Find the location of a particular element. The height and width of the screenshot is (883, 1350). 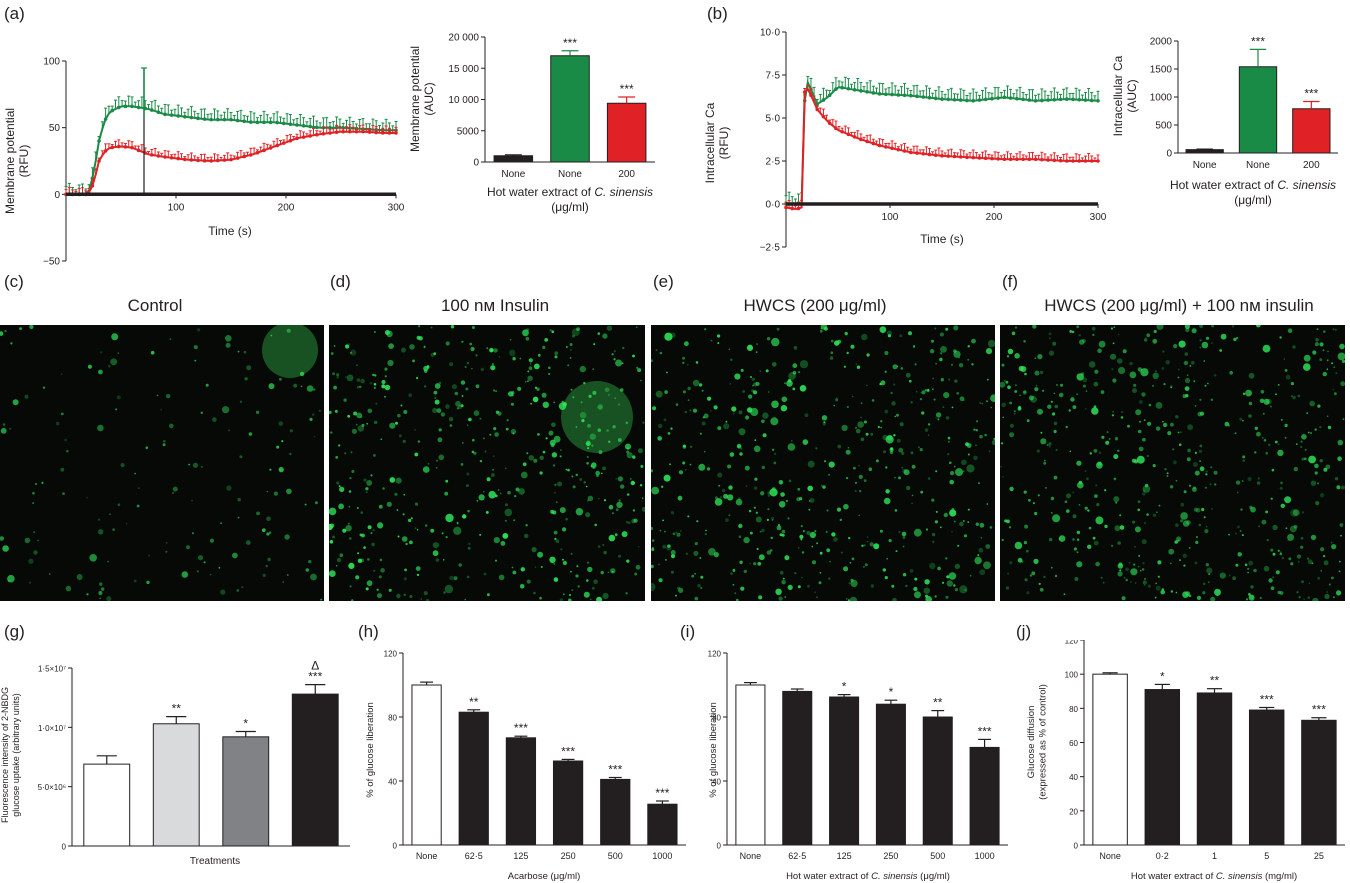

y-axis-title-line-0: Intracellular Ca is located at coordinates (1118, 95).